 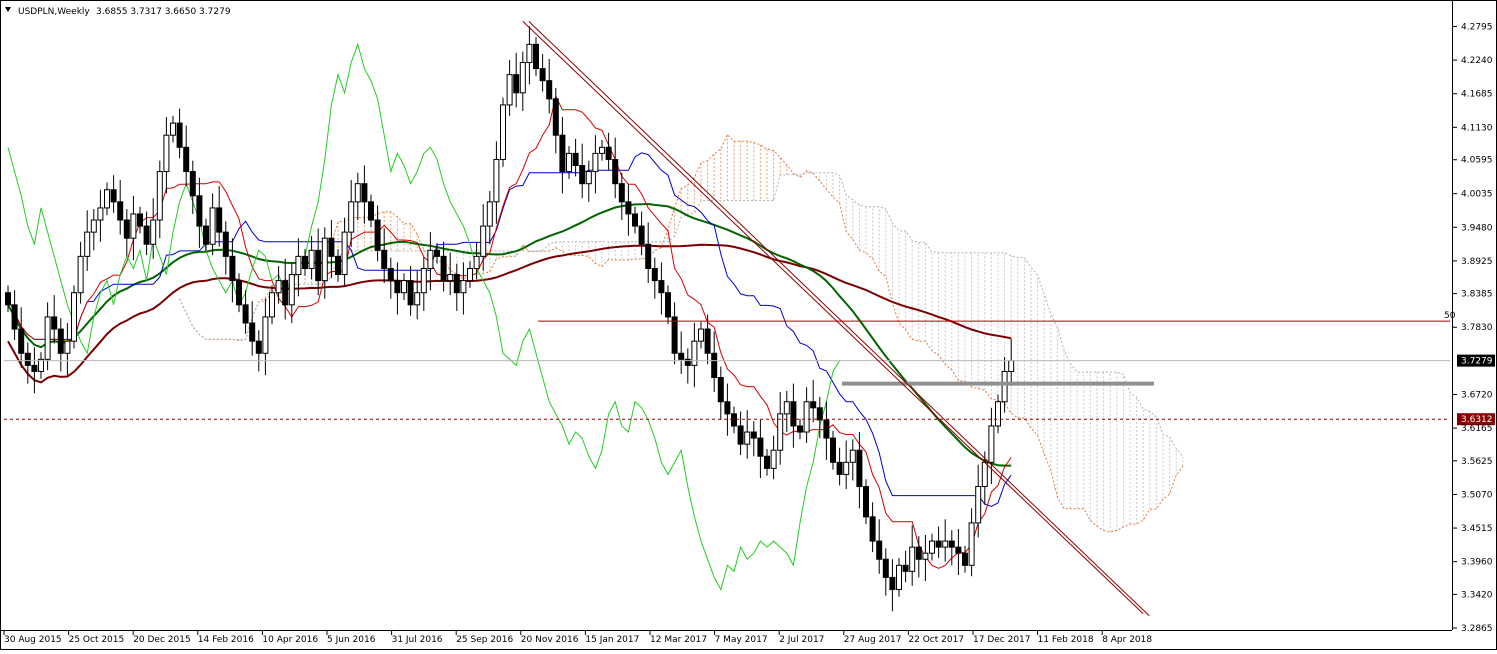 What do you see at coordinates (226, 640) in the screenshot?
I see `x-tick-label: 14 Feb 2016` at bounding box center [226, 640].